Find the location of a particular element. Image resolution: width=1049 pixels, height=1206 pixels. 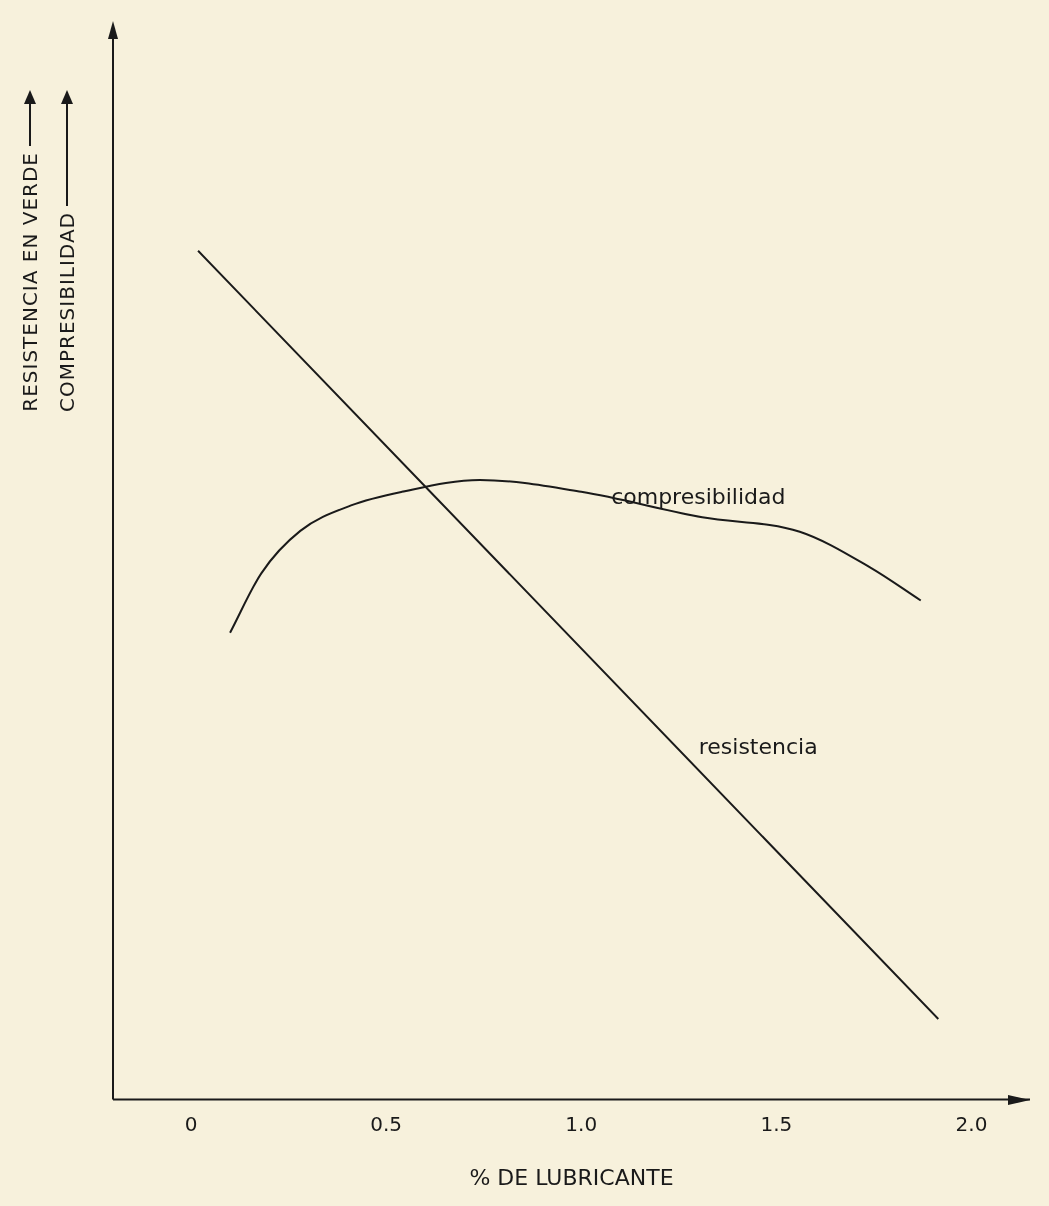

x-axis-title: % DE LUBRICANTE is located at coordinates (571, 1177).